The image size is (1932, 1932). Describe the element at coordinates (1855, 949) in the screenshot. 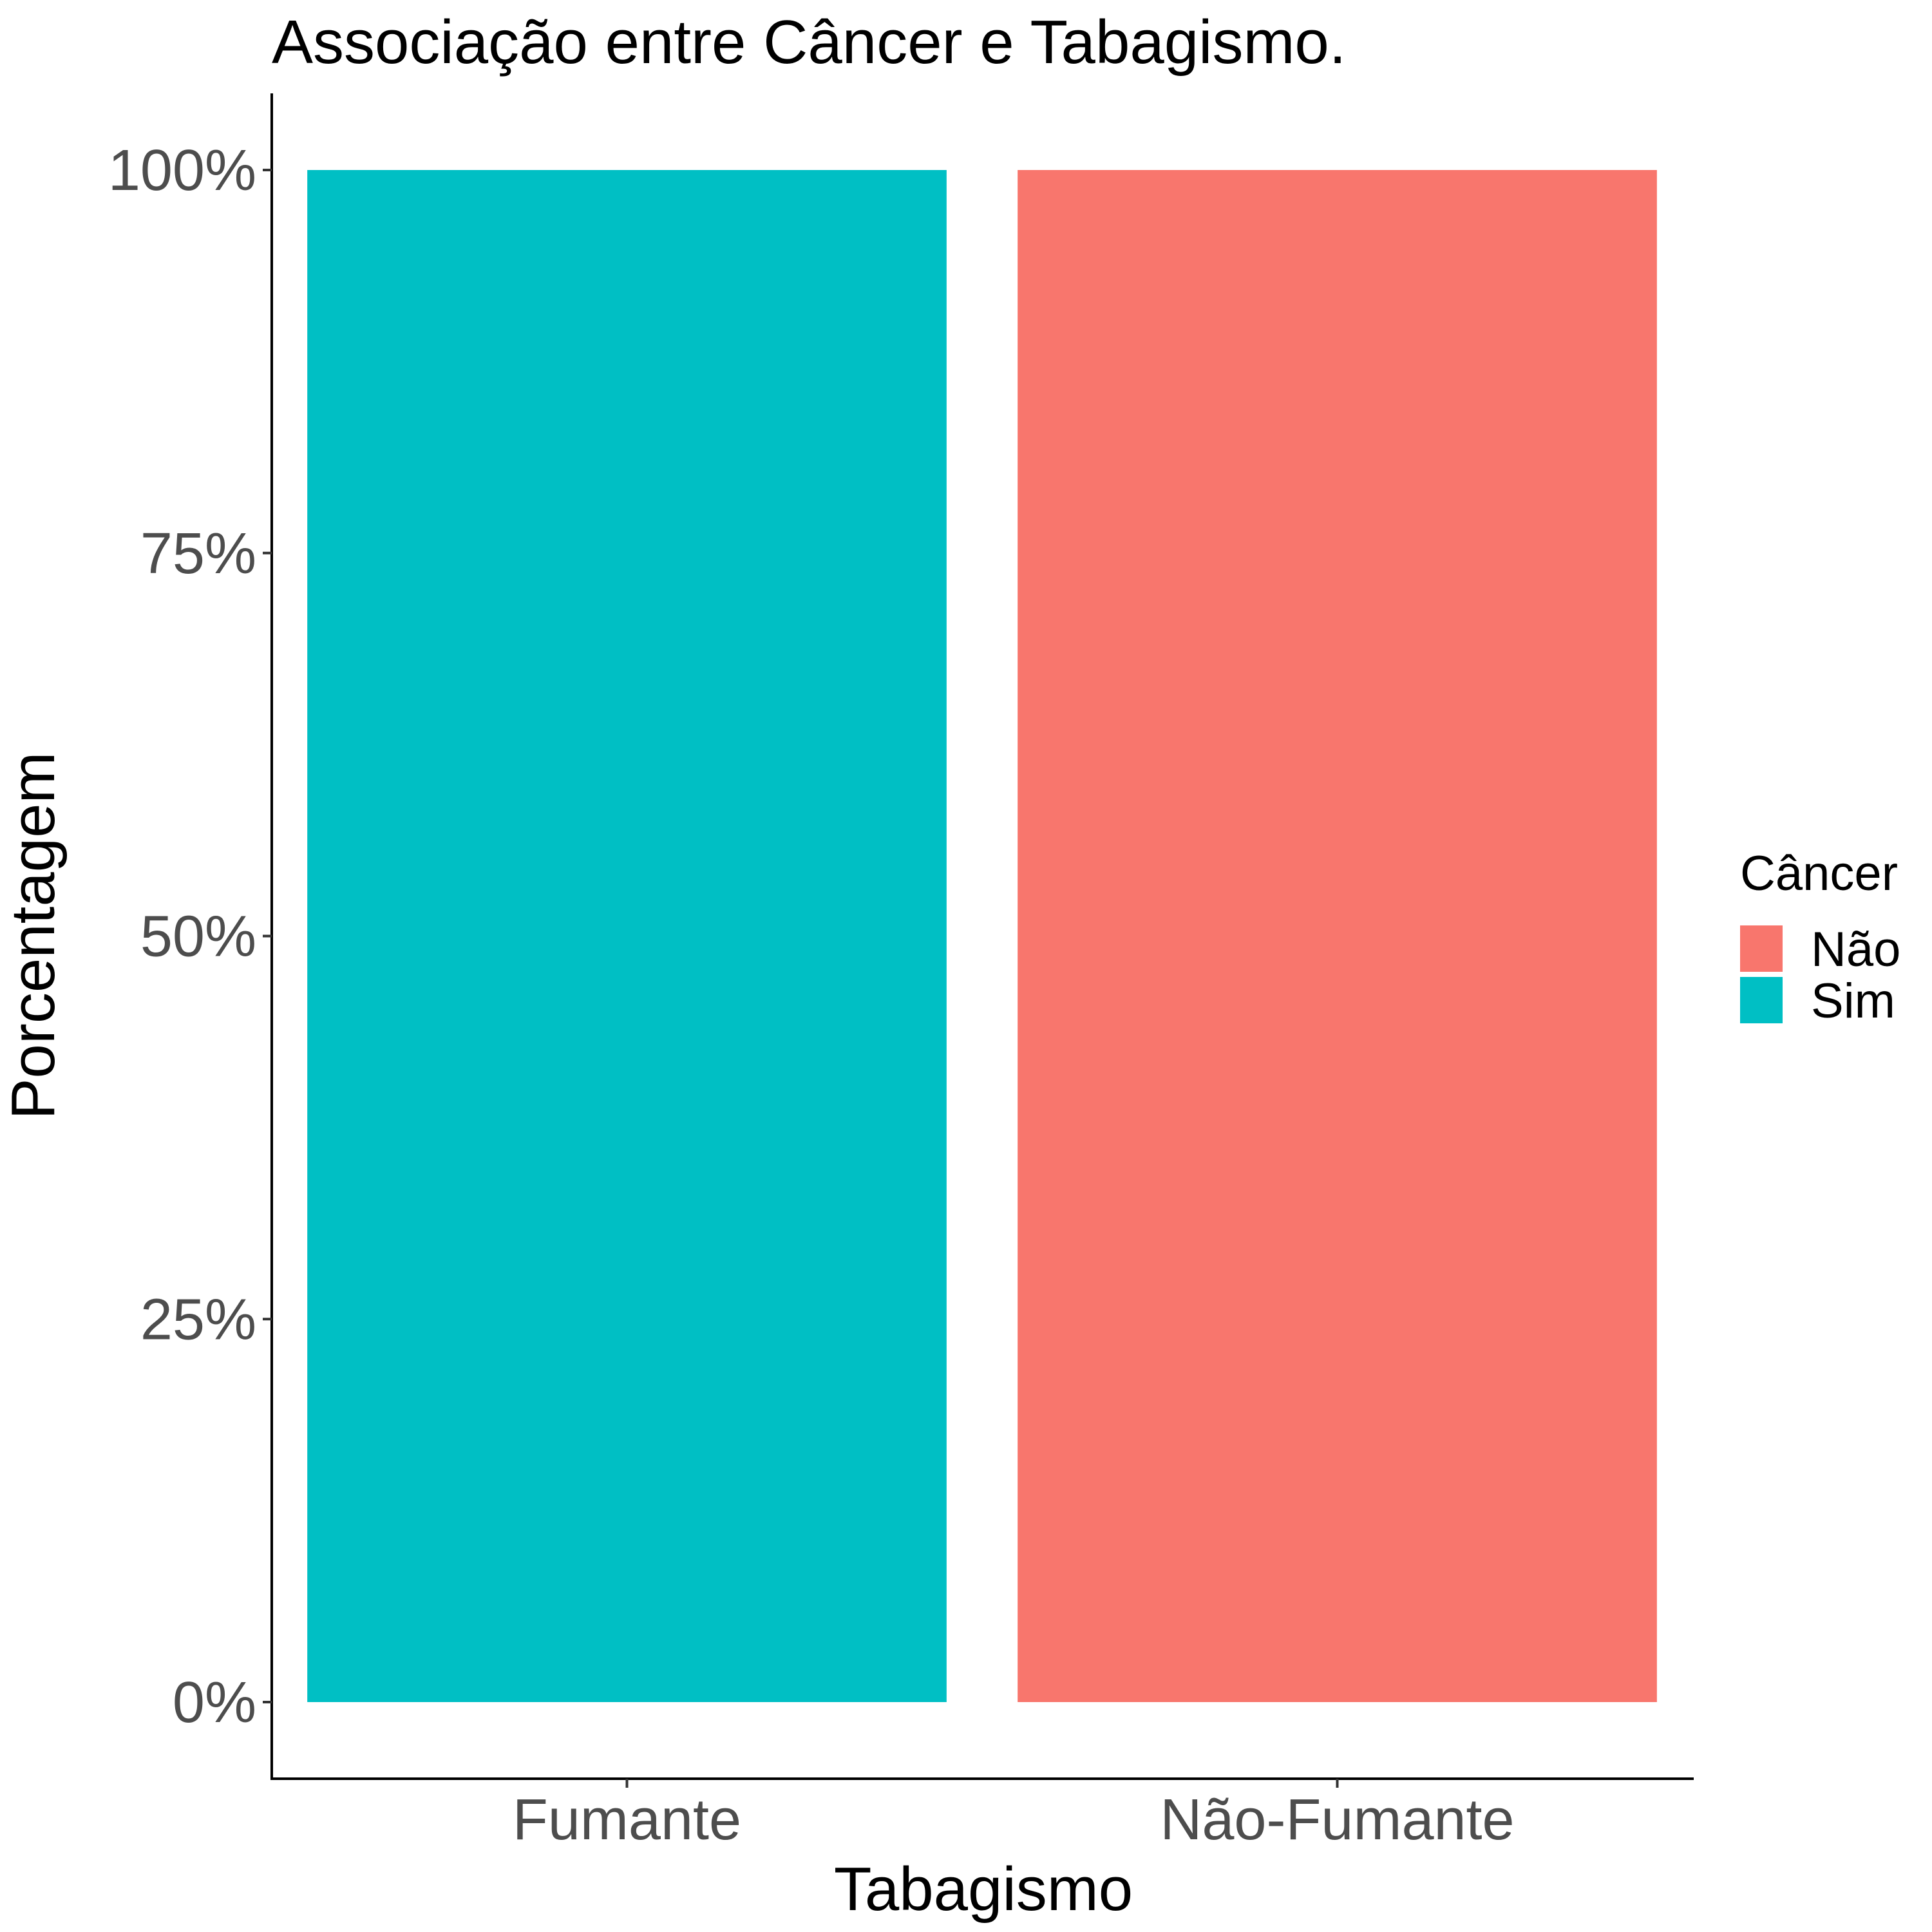

I see `legend-label-nao: Não` at that location.